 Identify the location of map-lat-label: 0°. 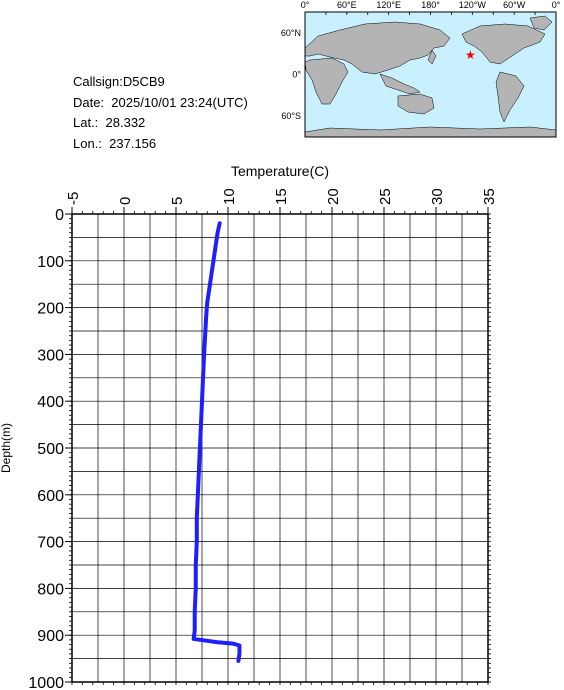
(296, 75).